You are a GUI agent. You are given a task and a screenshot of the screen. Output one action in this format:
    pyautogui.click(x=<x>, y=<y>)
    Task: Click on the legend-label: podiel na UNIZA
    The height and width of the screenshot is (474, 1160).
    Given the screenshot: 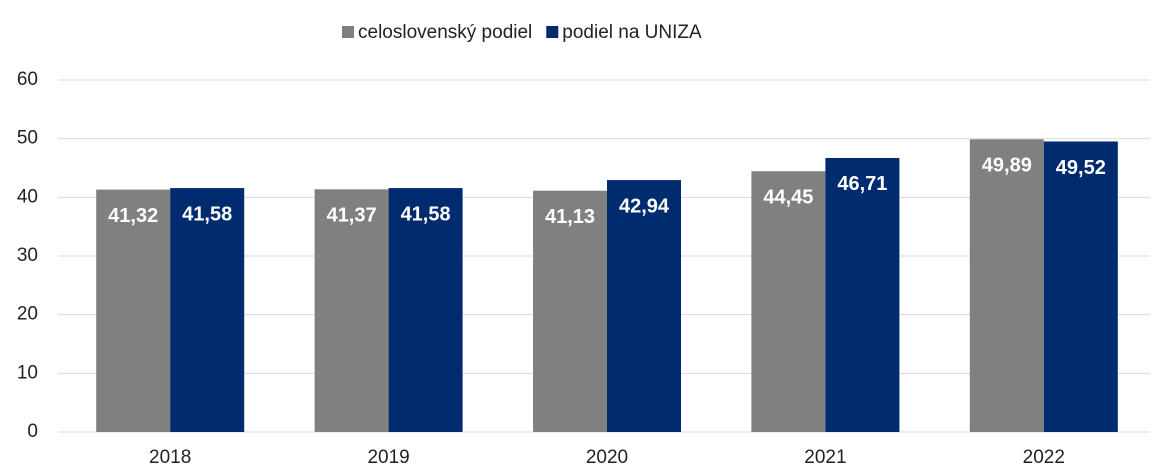 What is the action you would take?
    pyautogui.click(x=632, y=32)
    